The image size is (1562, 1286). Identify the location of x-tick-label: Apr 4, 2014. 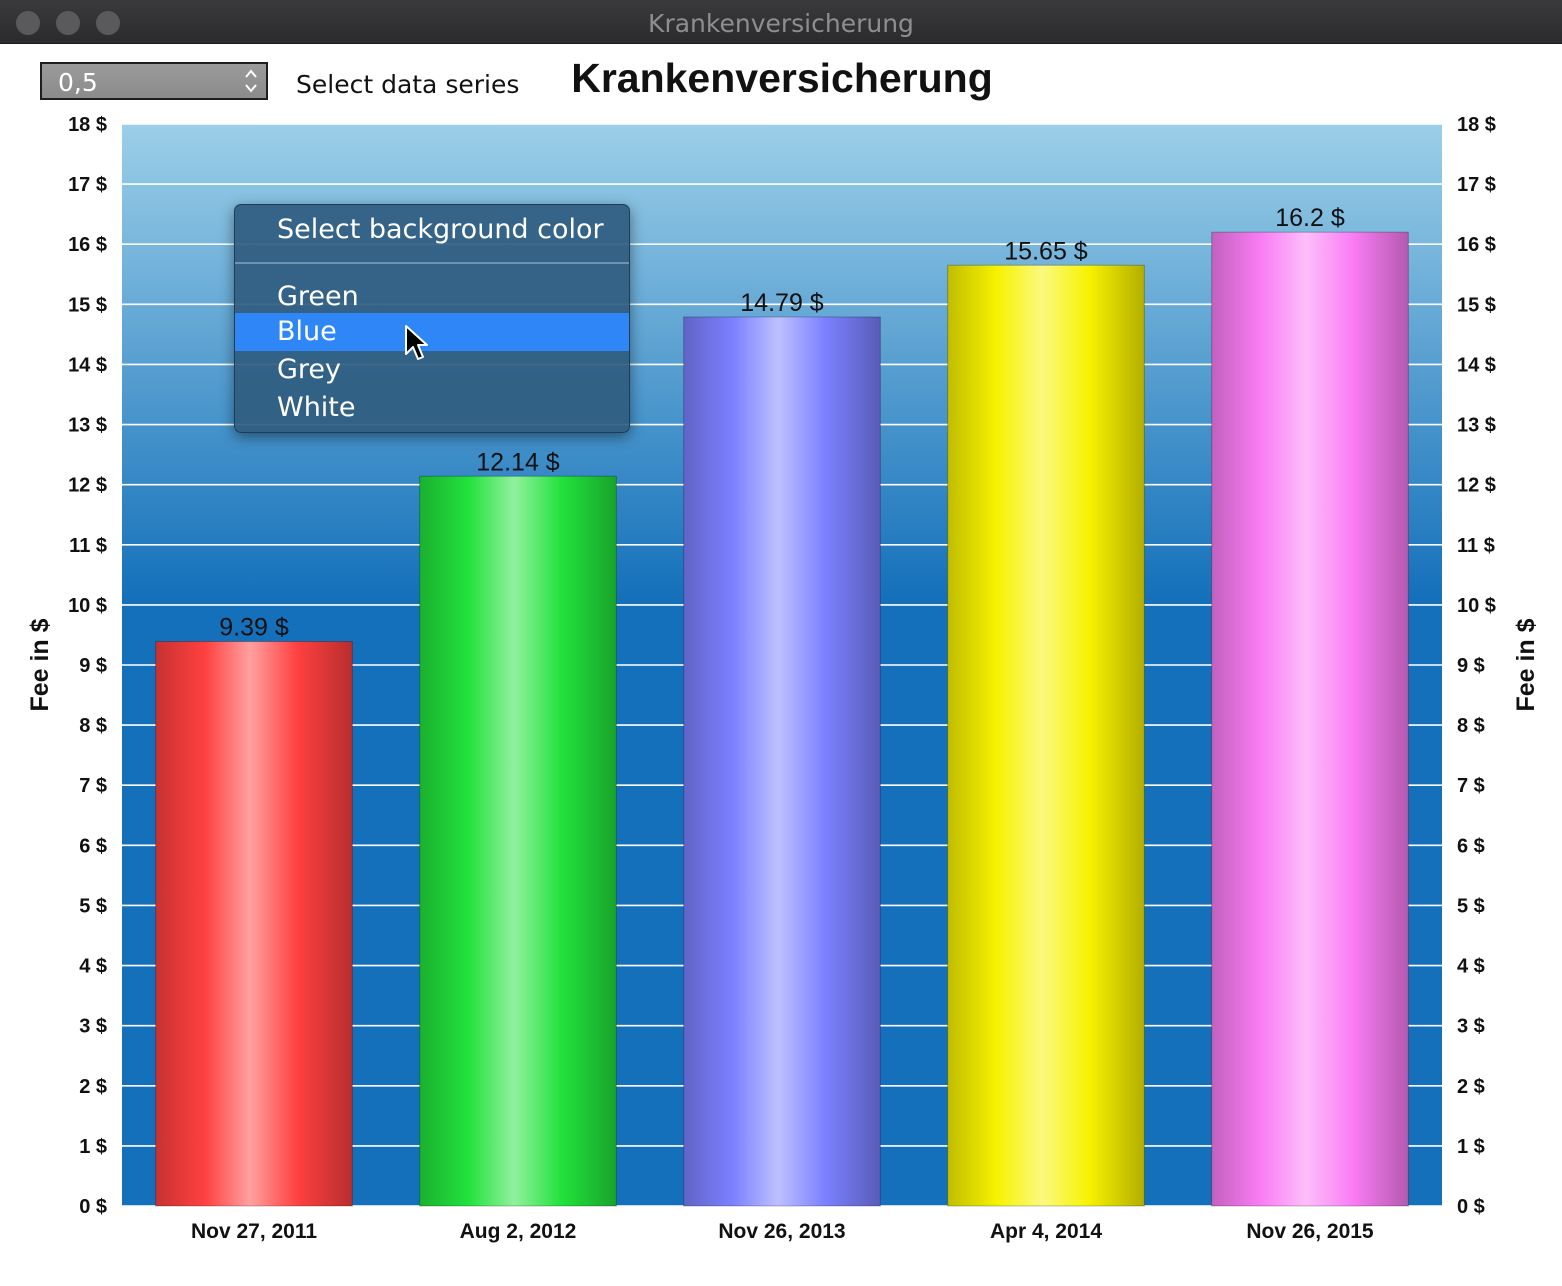
(1046, 1231).